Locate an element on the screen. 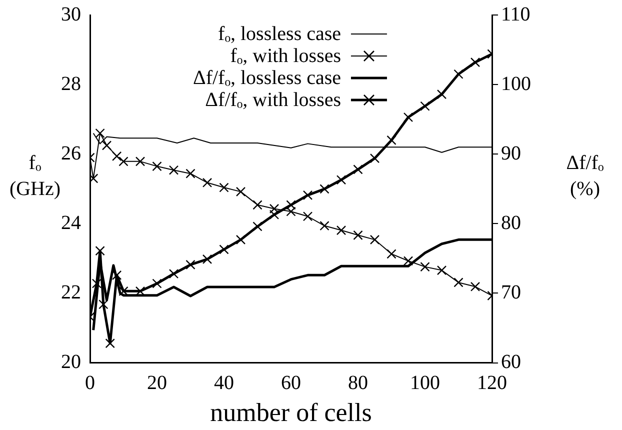  x-tick-label: 120 is located at coordinates (492, 383).